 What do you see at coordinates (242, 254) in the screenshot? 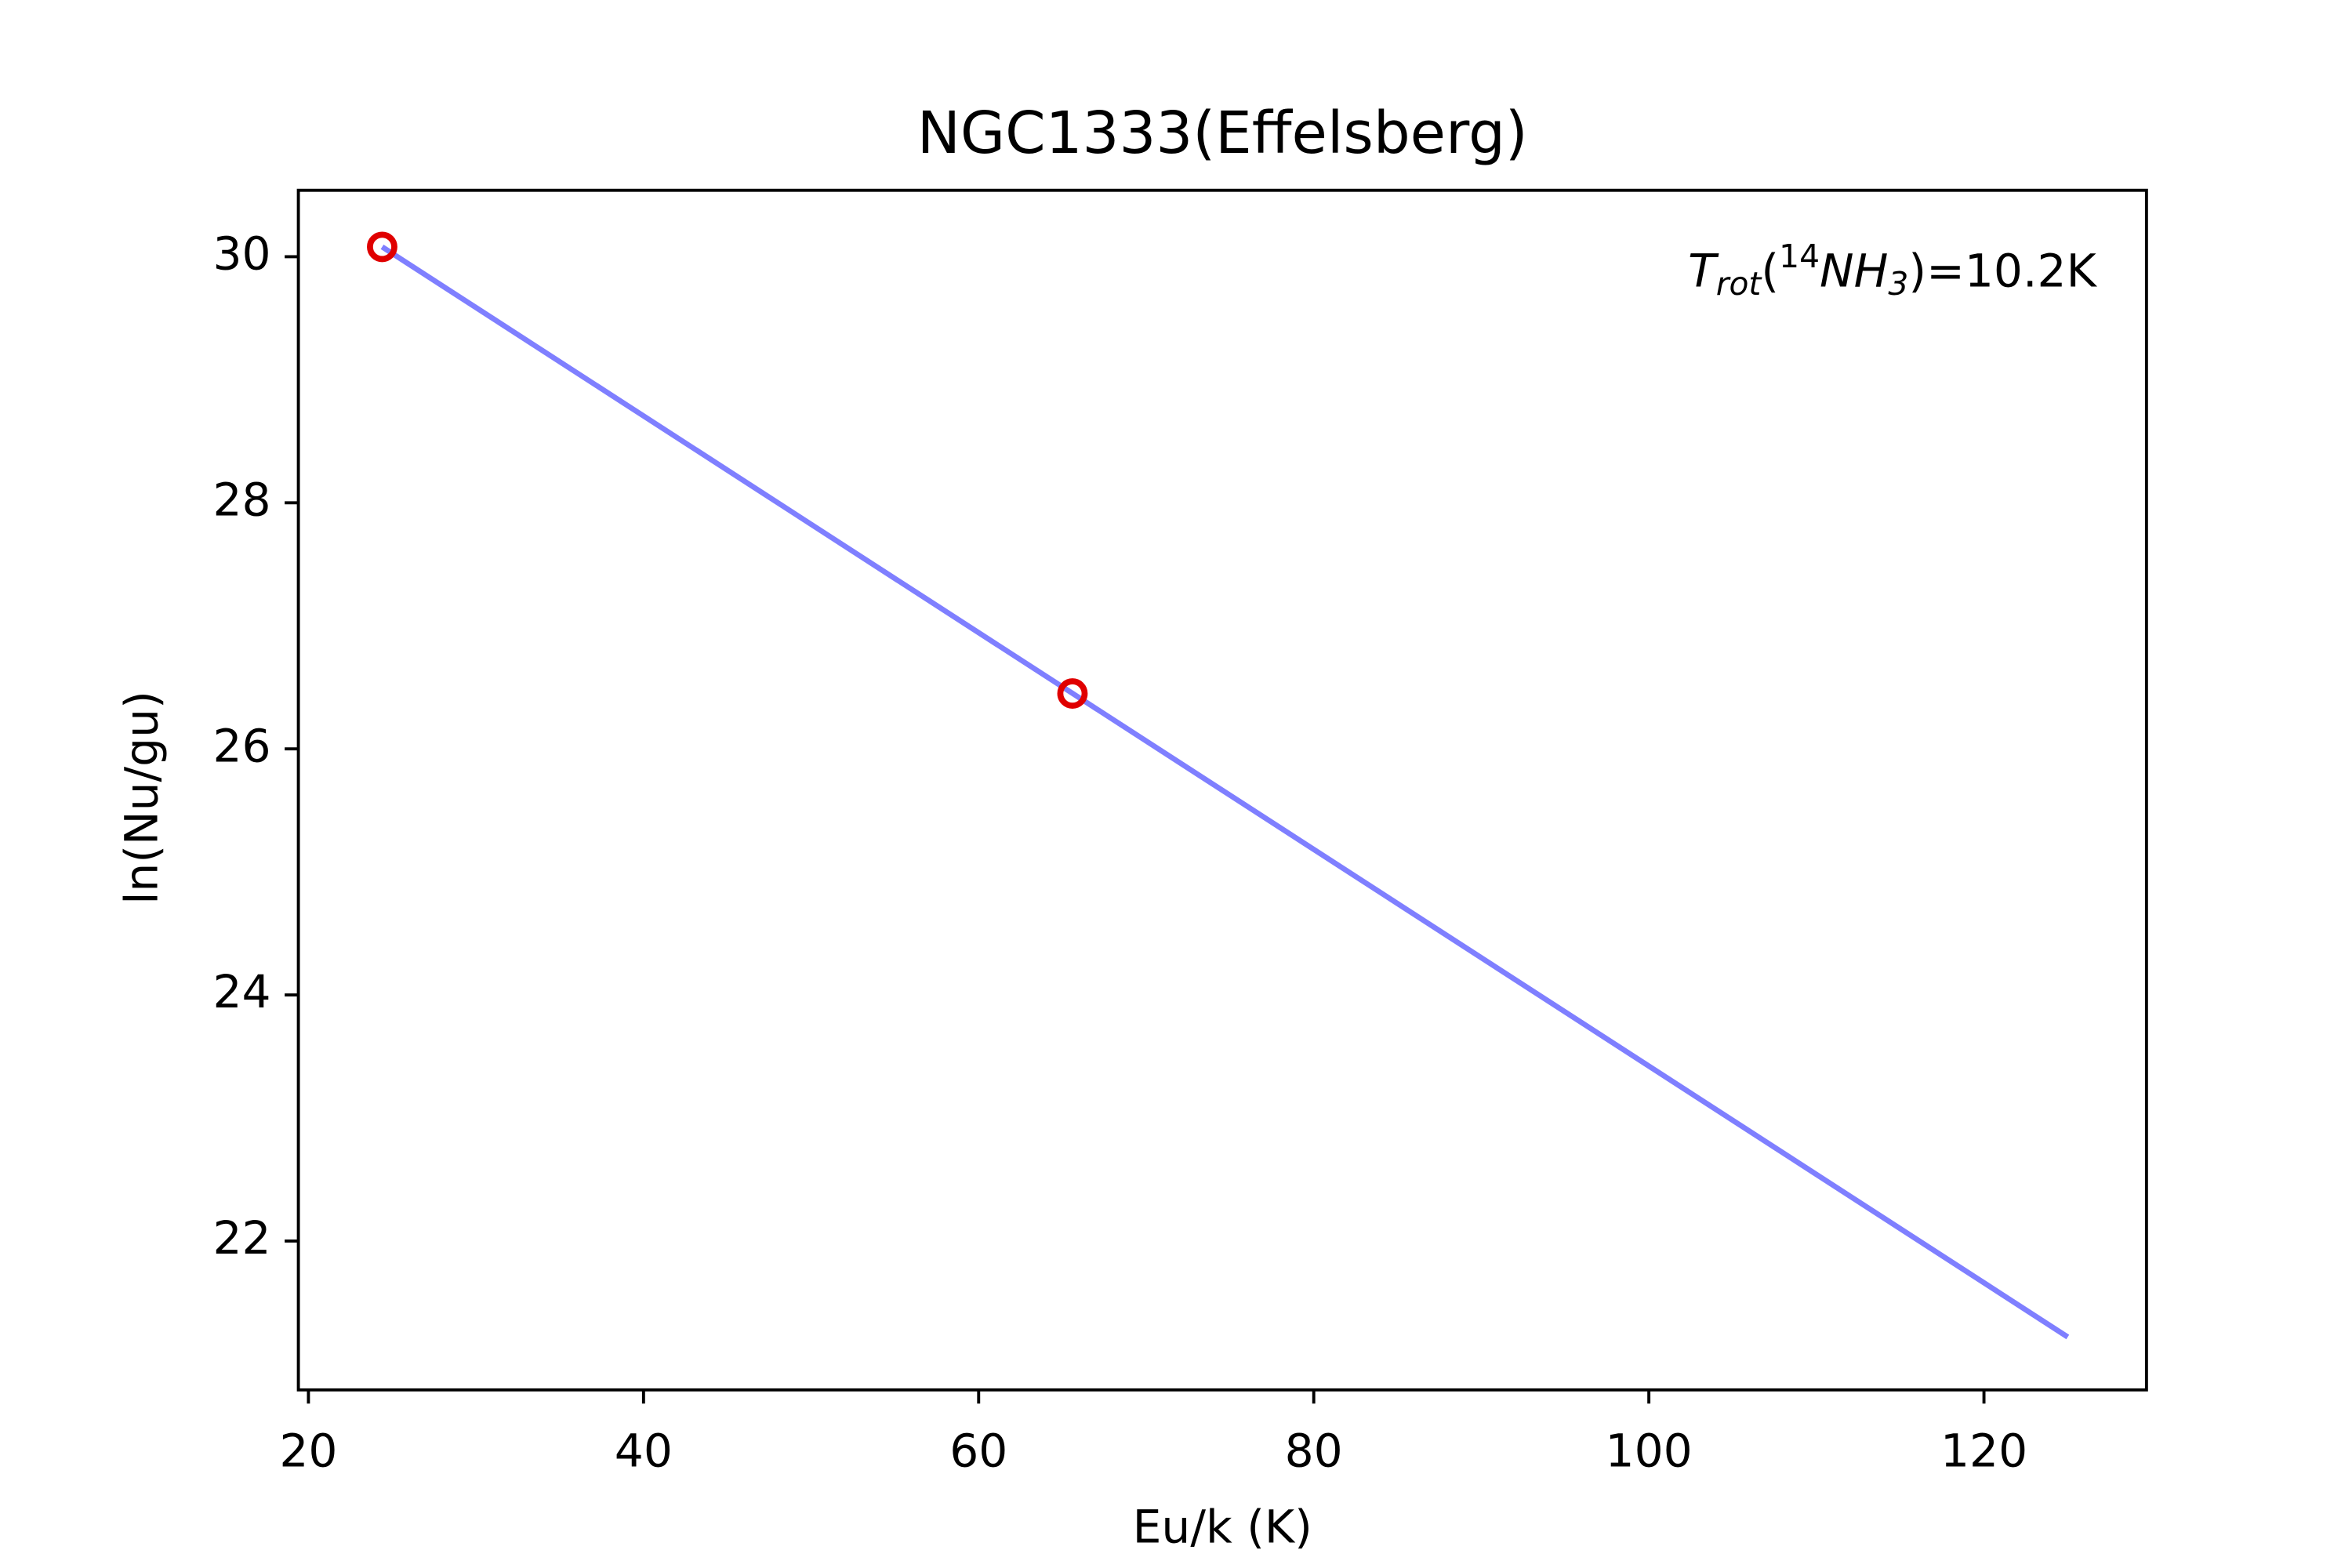
I see `y-tick-label: 30` at bounding box center [242, 254].